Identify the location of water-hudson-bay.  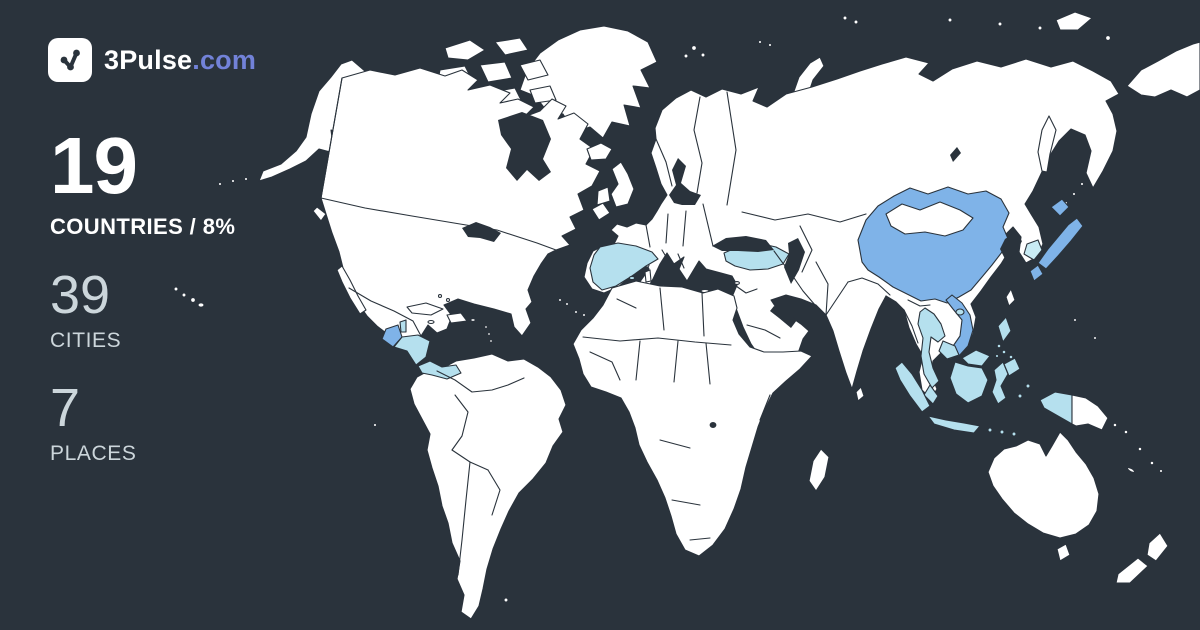
(524, 146).